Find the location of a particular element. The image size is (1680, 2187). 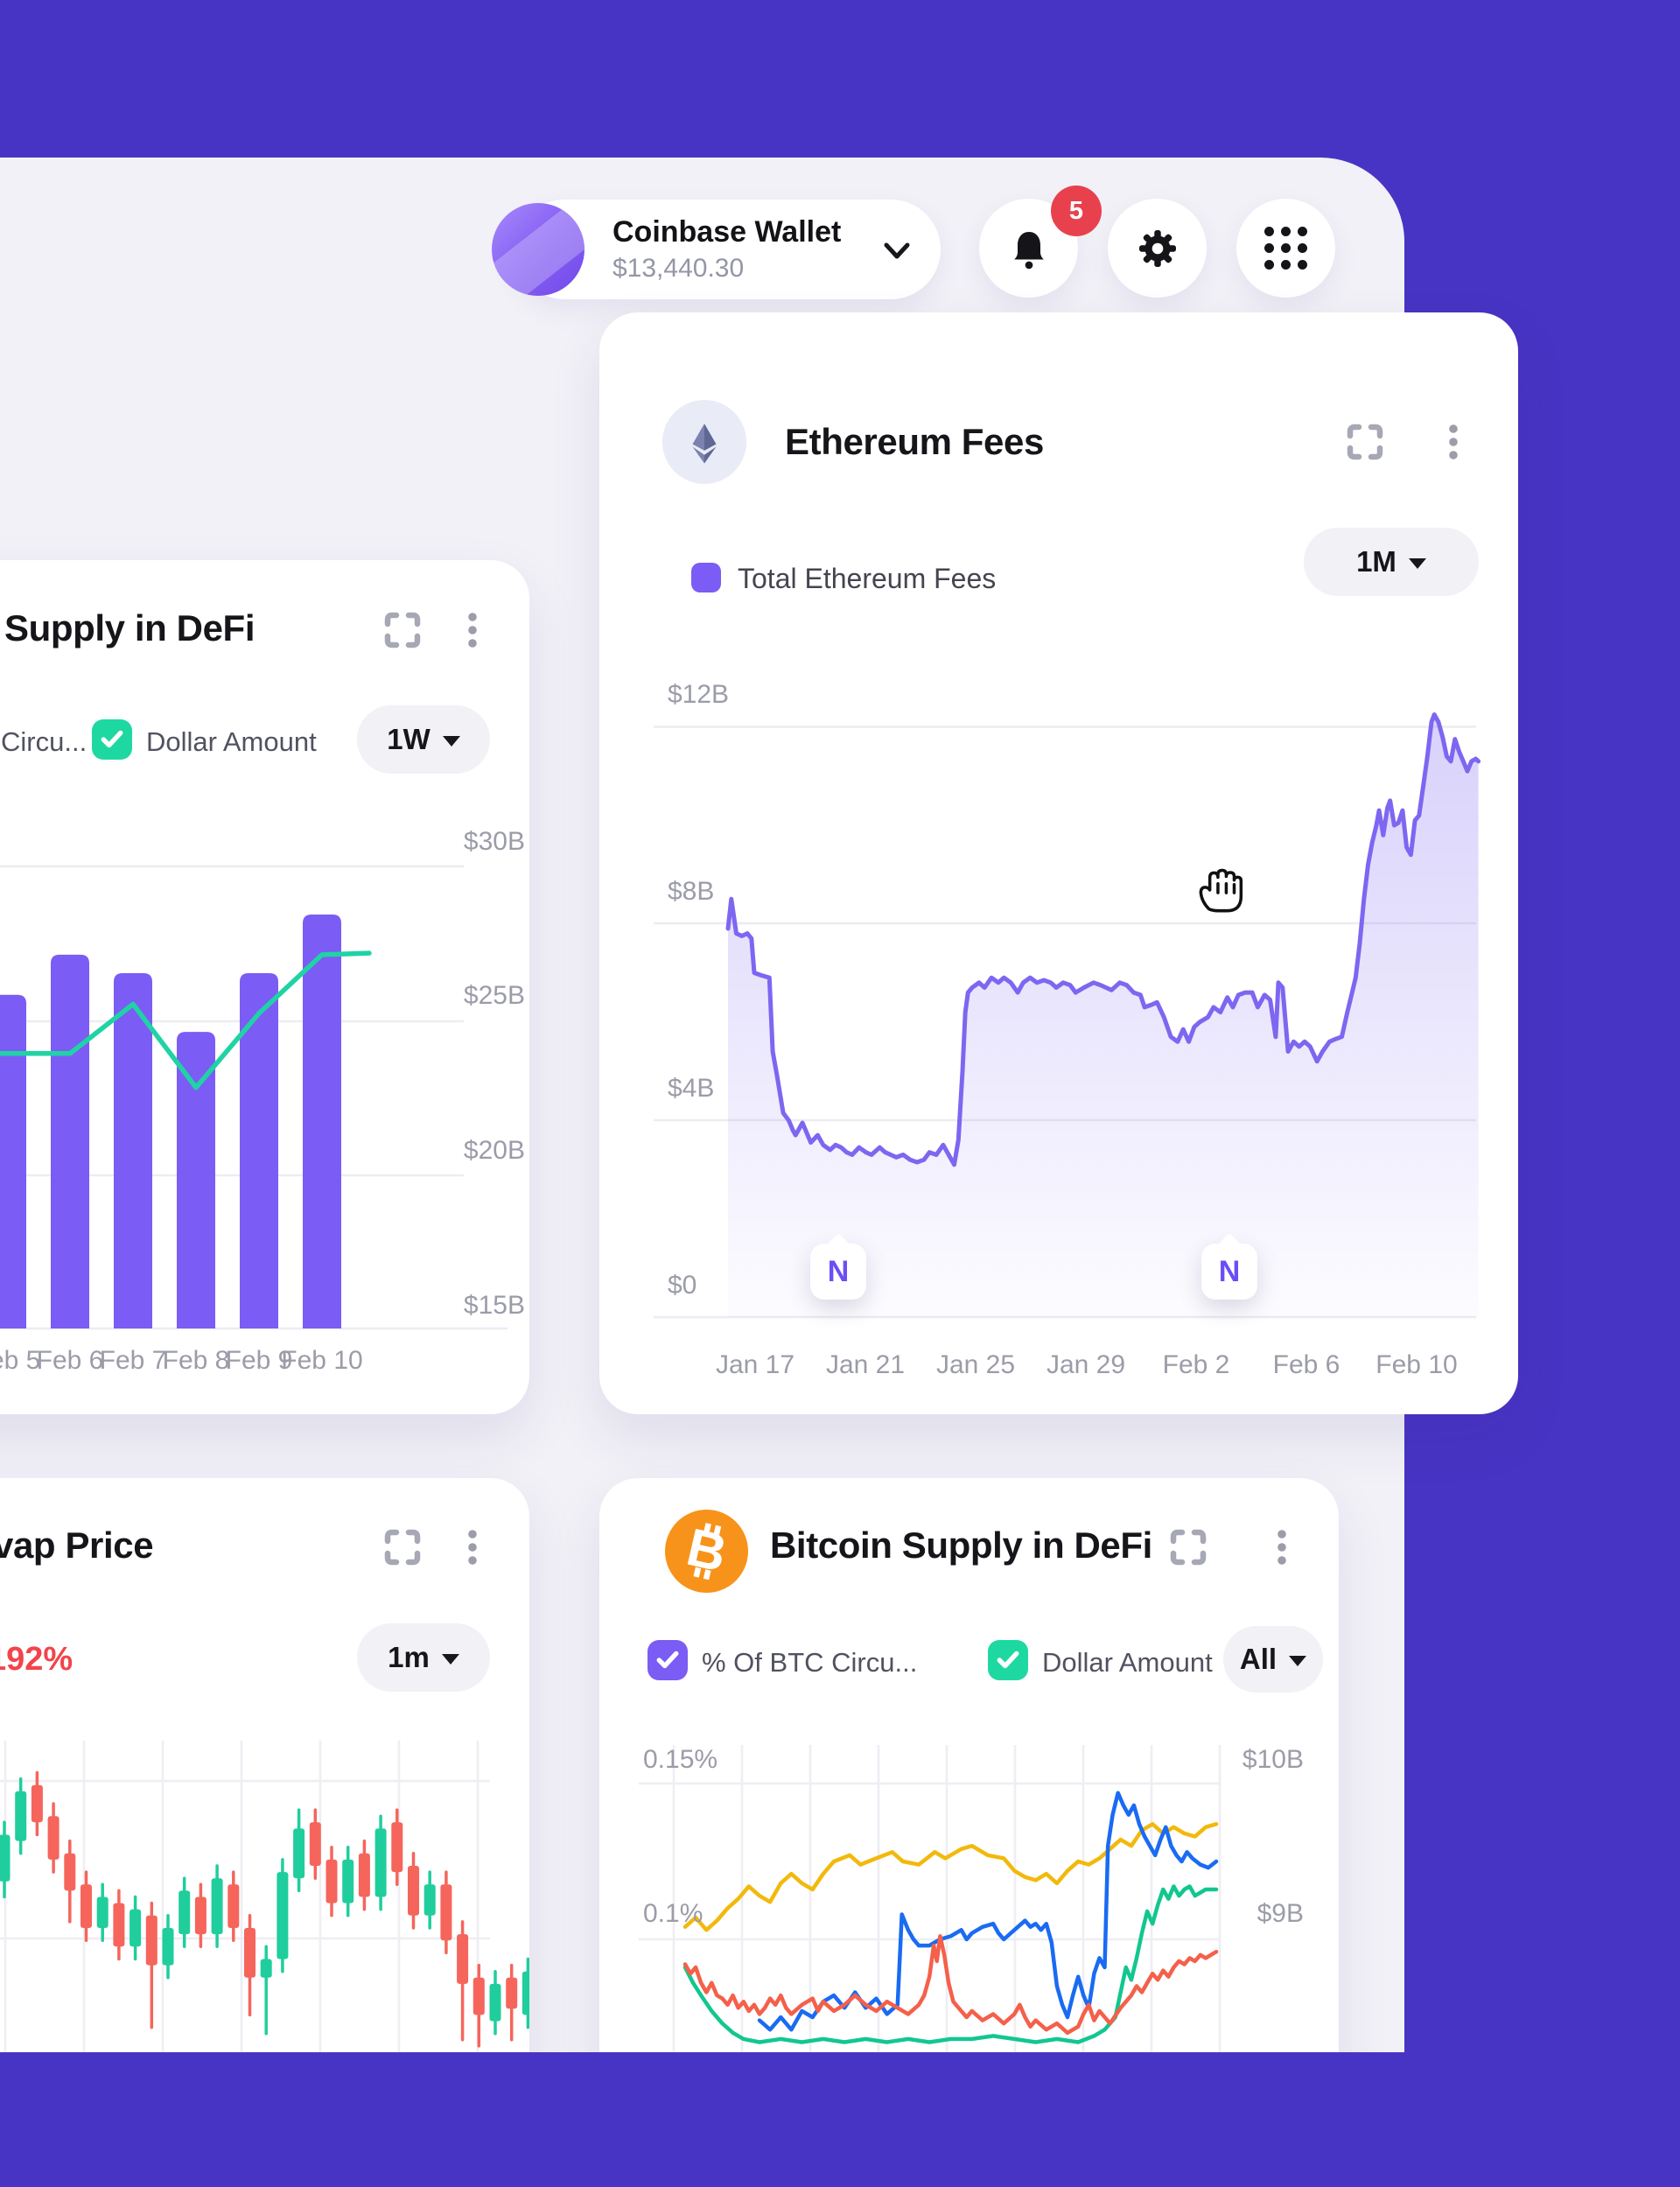

wallet-selector: Coinbase Wallet $13,440.30 is located at coordinates (716, 249).